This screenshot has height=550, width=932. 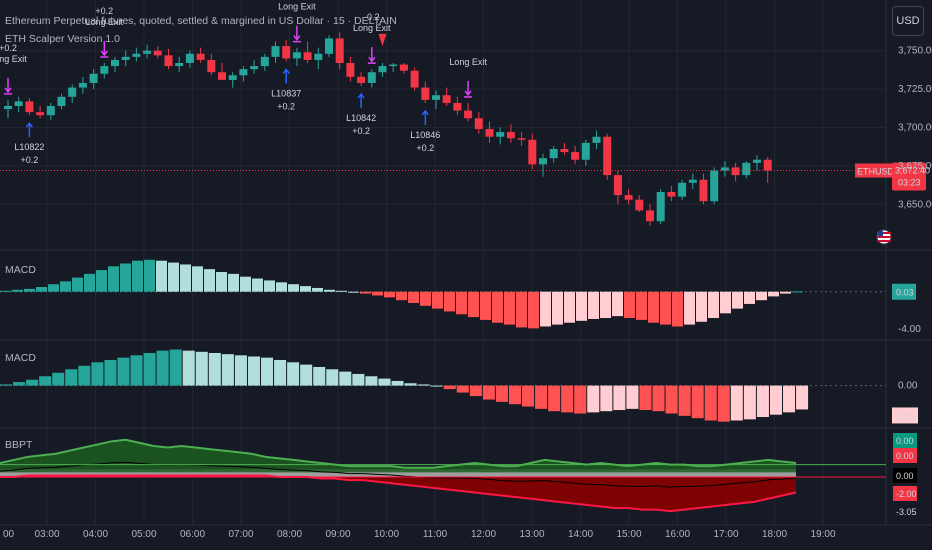 I want to click on x-tick-label: 05:00, so click(x=143, y=534).